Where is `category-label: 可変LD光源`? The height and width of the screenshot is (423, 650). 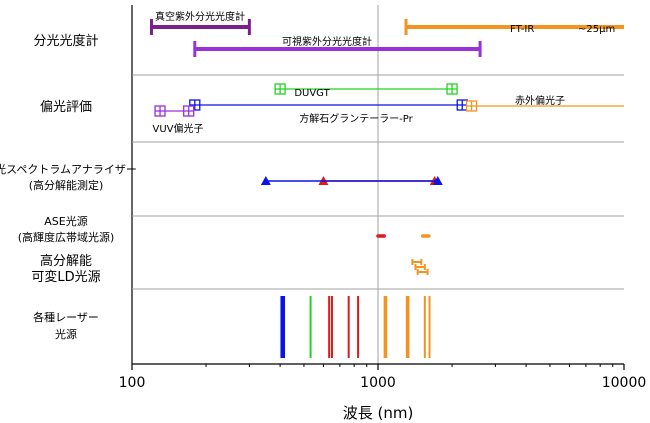 category-label: 可変LD光源 is located at coordinates (65, 277).